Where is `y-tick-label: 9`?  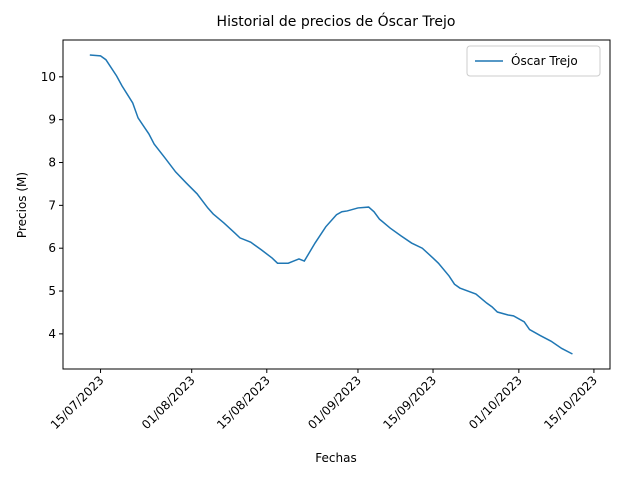
y-tick-label: 9 is located at coordinates (52, 120).